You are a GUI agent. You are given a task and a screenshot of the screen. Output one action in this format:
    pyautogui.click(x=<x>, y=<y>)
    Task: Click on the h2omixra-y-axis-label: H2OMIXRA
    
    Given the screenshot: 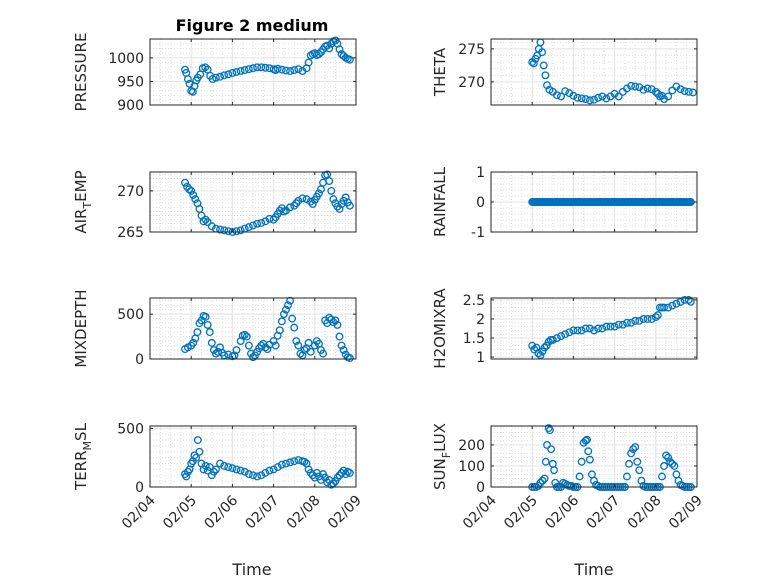 What is the action you would take?
    pyautogui.click(x=440, y=328)
    